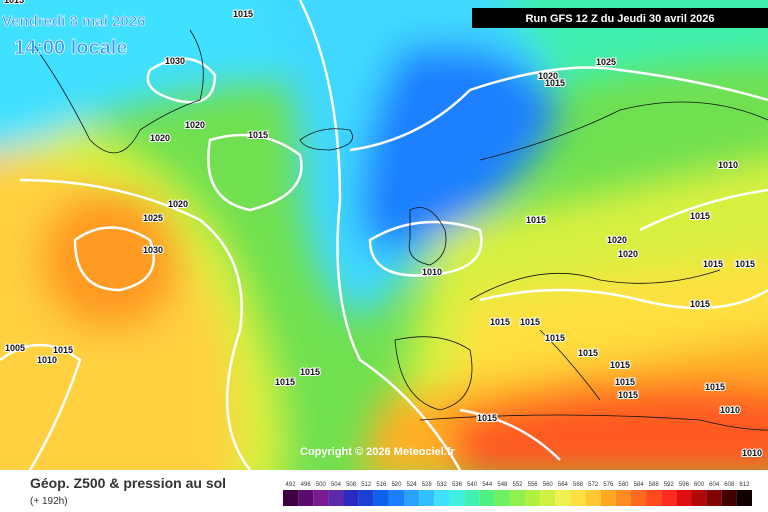 This screenshot has width=768, height=512. I want to click on legend-label: 604, so click(714, 485).